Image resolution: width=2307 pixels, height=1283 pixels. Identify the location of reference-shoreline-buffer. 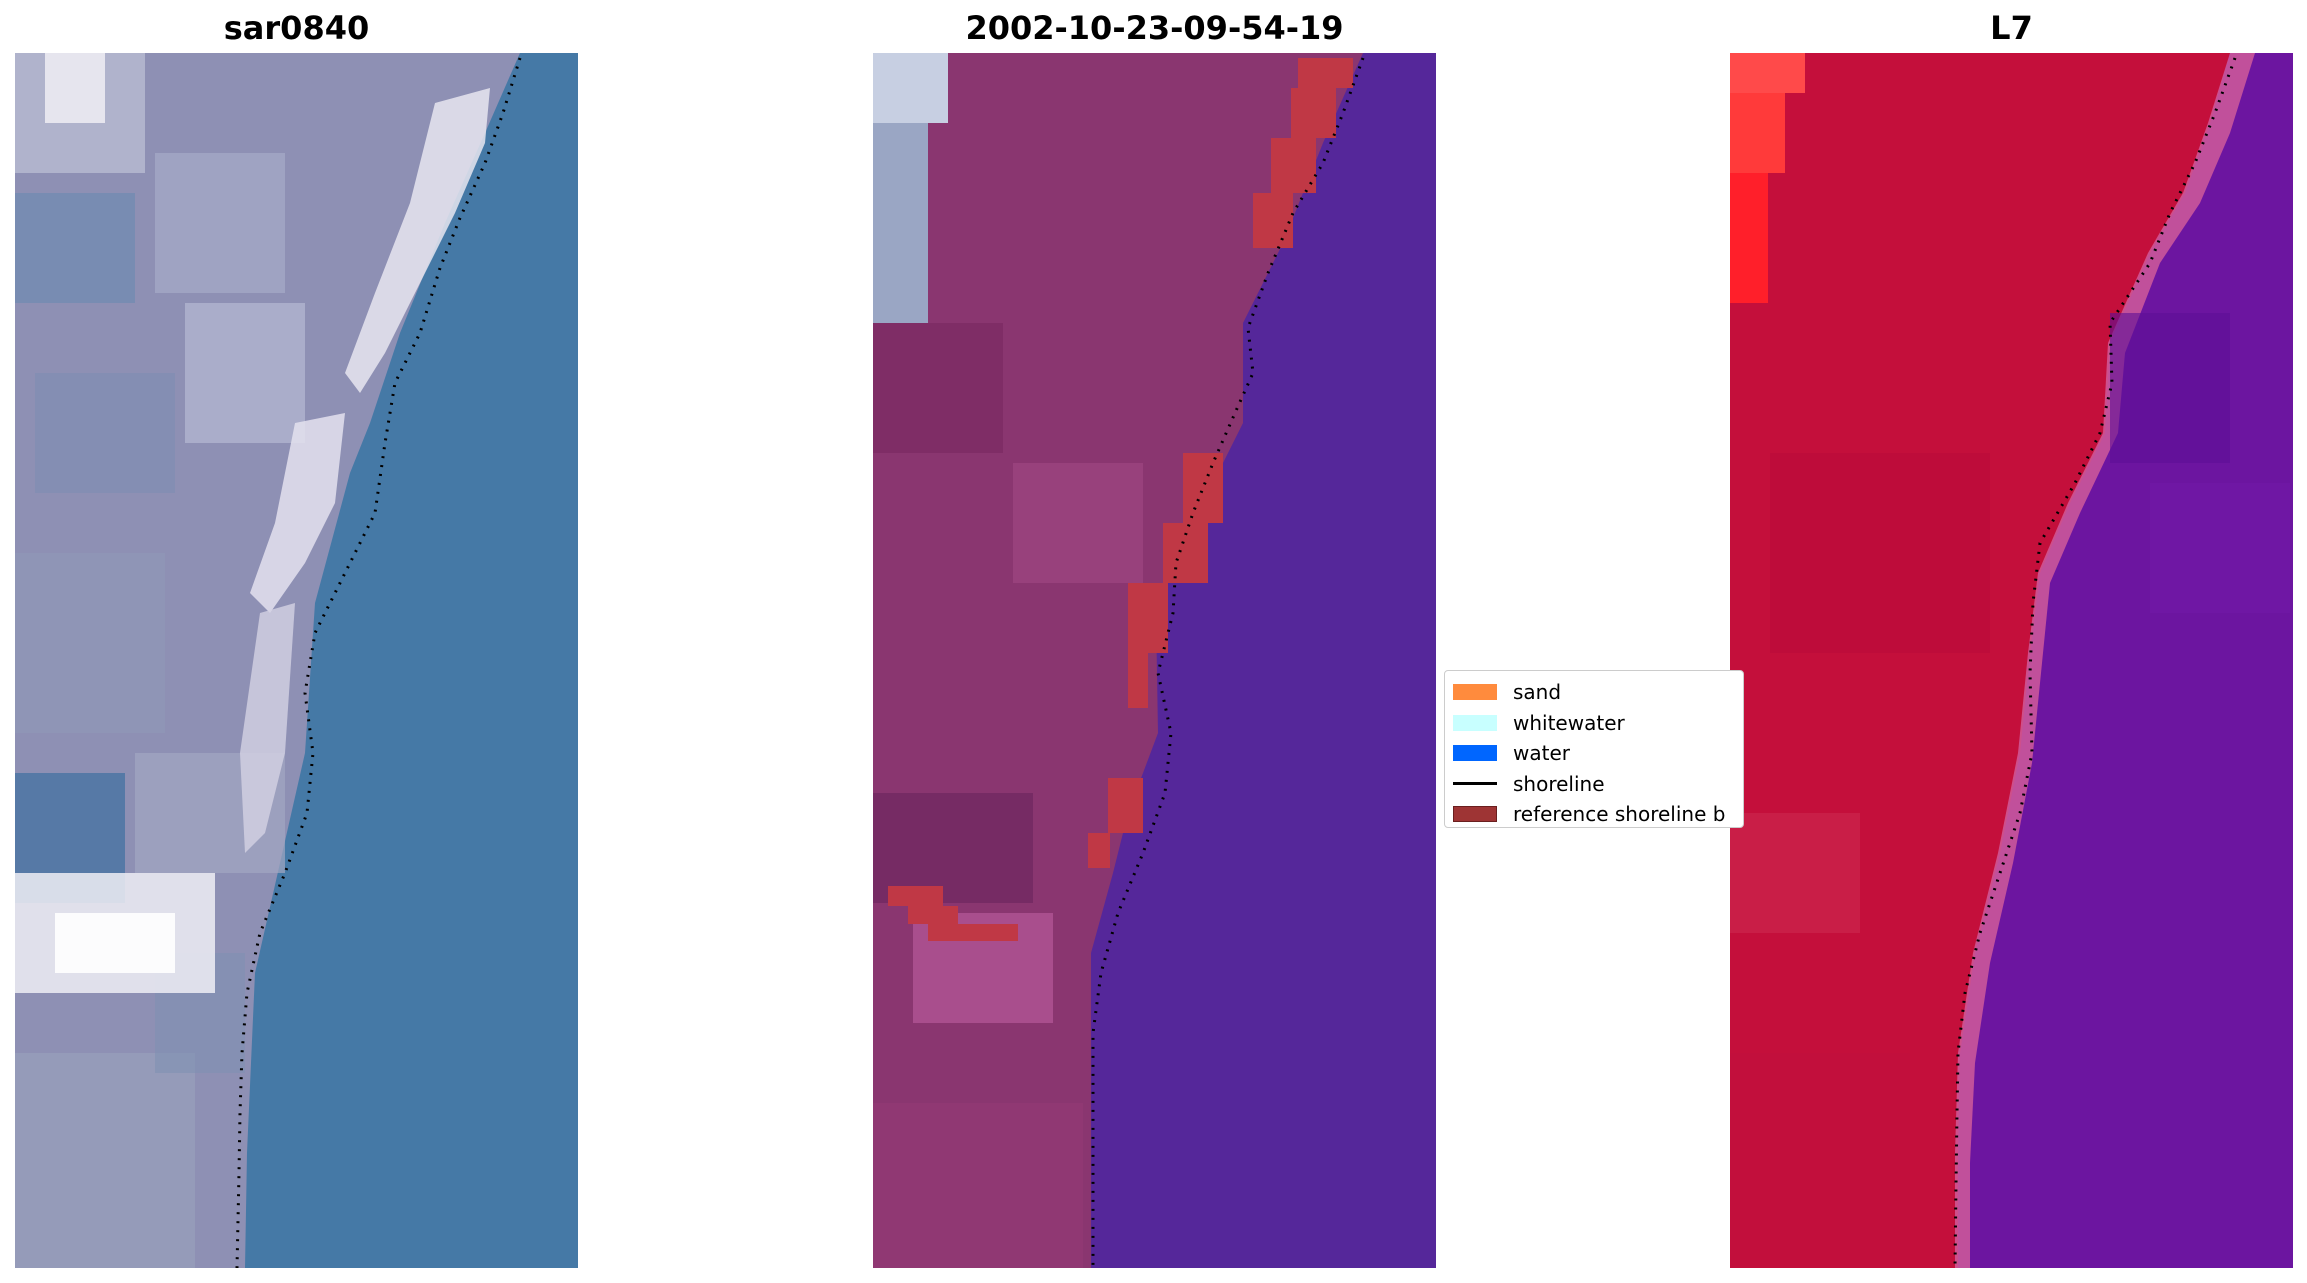
(1120, 499).